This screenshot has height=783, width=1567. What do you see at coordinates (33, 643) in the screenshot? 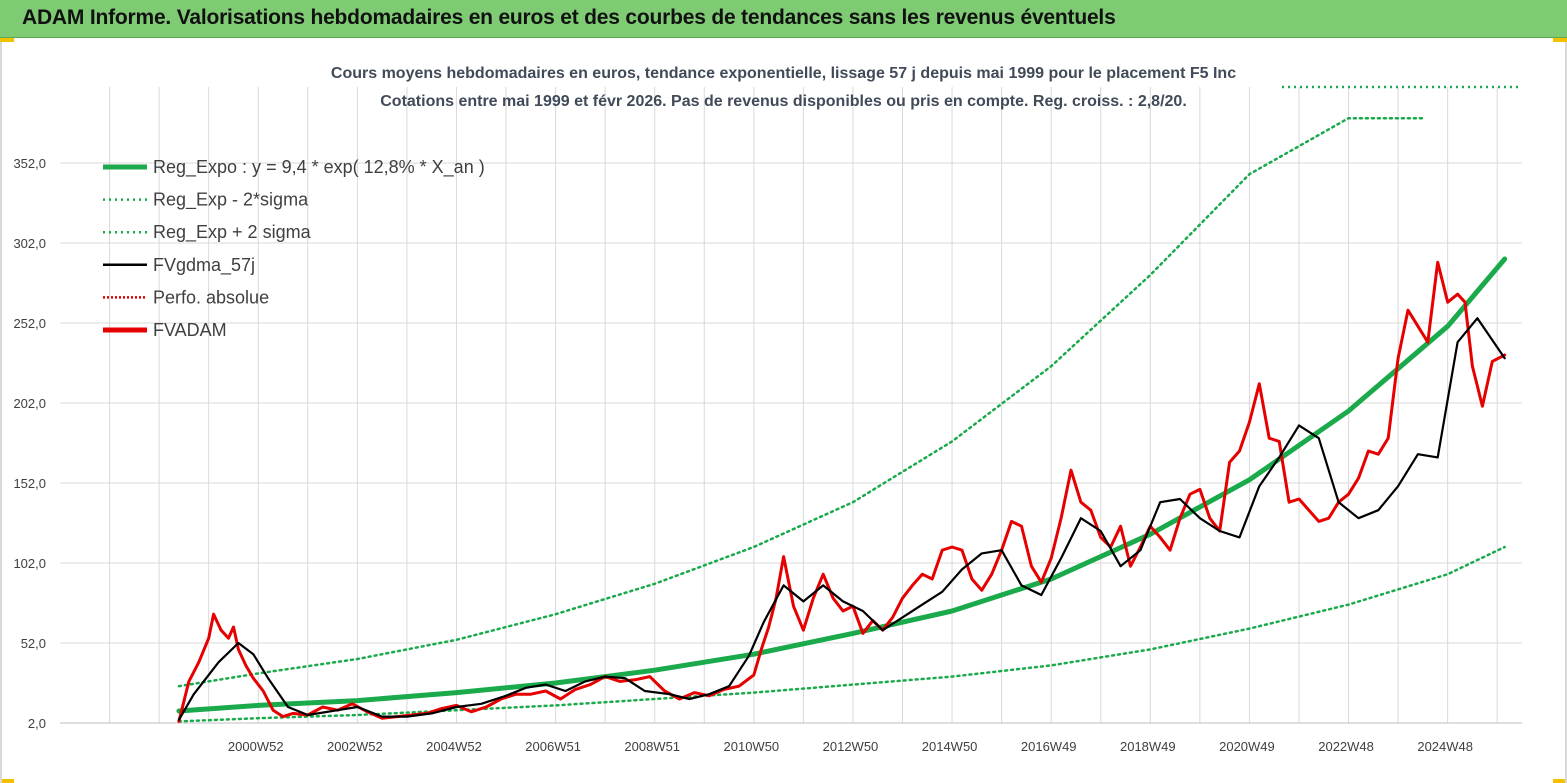
I see `y-tick-label: 52,0` at bounding box center [33, 643].